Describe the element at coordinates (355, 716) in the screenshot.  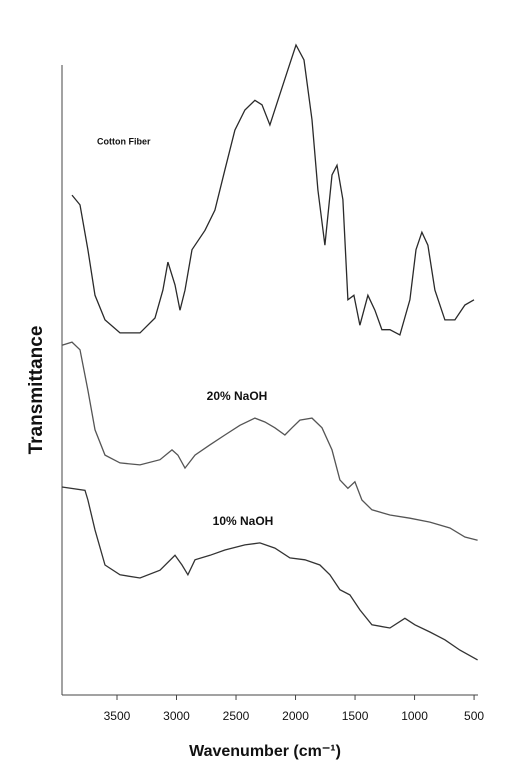
I see `x-tick-label: 1500` at that location.